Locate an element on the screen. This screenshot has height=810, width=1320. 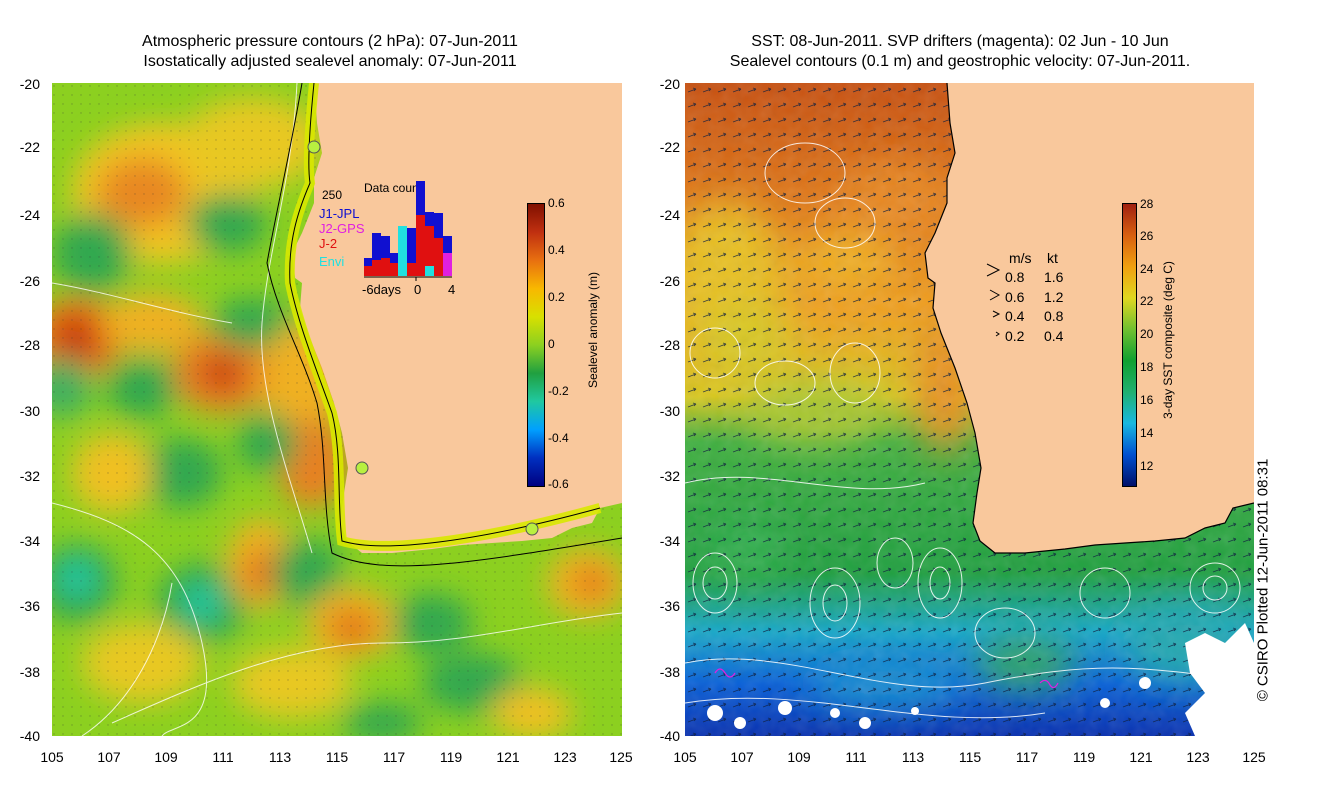
ssh-tick: 0.6 is located at coordinates (556, 203).